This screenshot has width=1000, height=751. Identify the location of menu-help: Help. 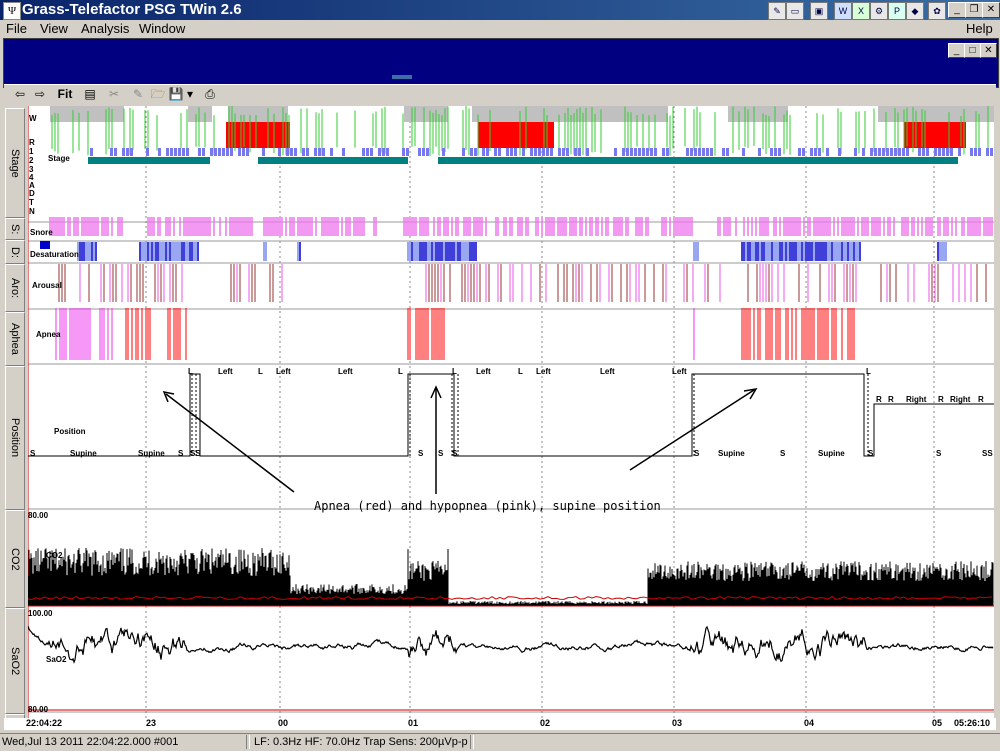
(979, 28).